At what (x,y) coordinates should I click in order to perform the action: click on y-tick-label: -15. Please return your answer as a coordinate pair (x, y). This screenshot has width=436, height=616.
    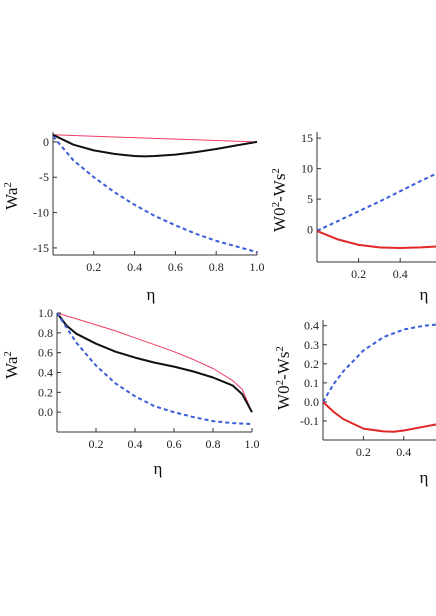
    Looking at the image, I should click on (41, 248).